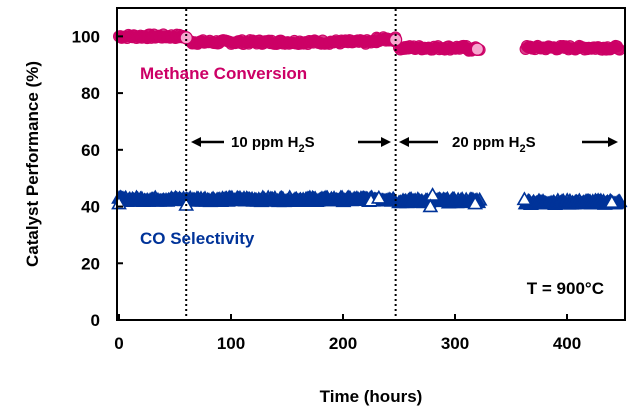 The image size is (631, 412). What do you see at coordinates (231, 343) in the screenshot?
I see `x-tick-label: 100` at bounding box center [231, 343].